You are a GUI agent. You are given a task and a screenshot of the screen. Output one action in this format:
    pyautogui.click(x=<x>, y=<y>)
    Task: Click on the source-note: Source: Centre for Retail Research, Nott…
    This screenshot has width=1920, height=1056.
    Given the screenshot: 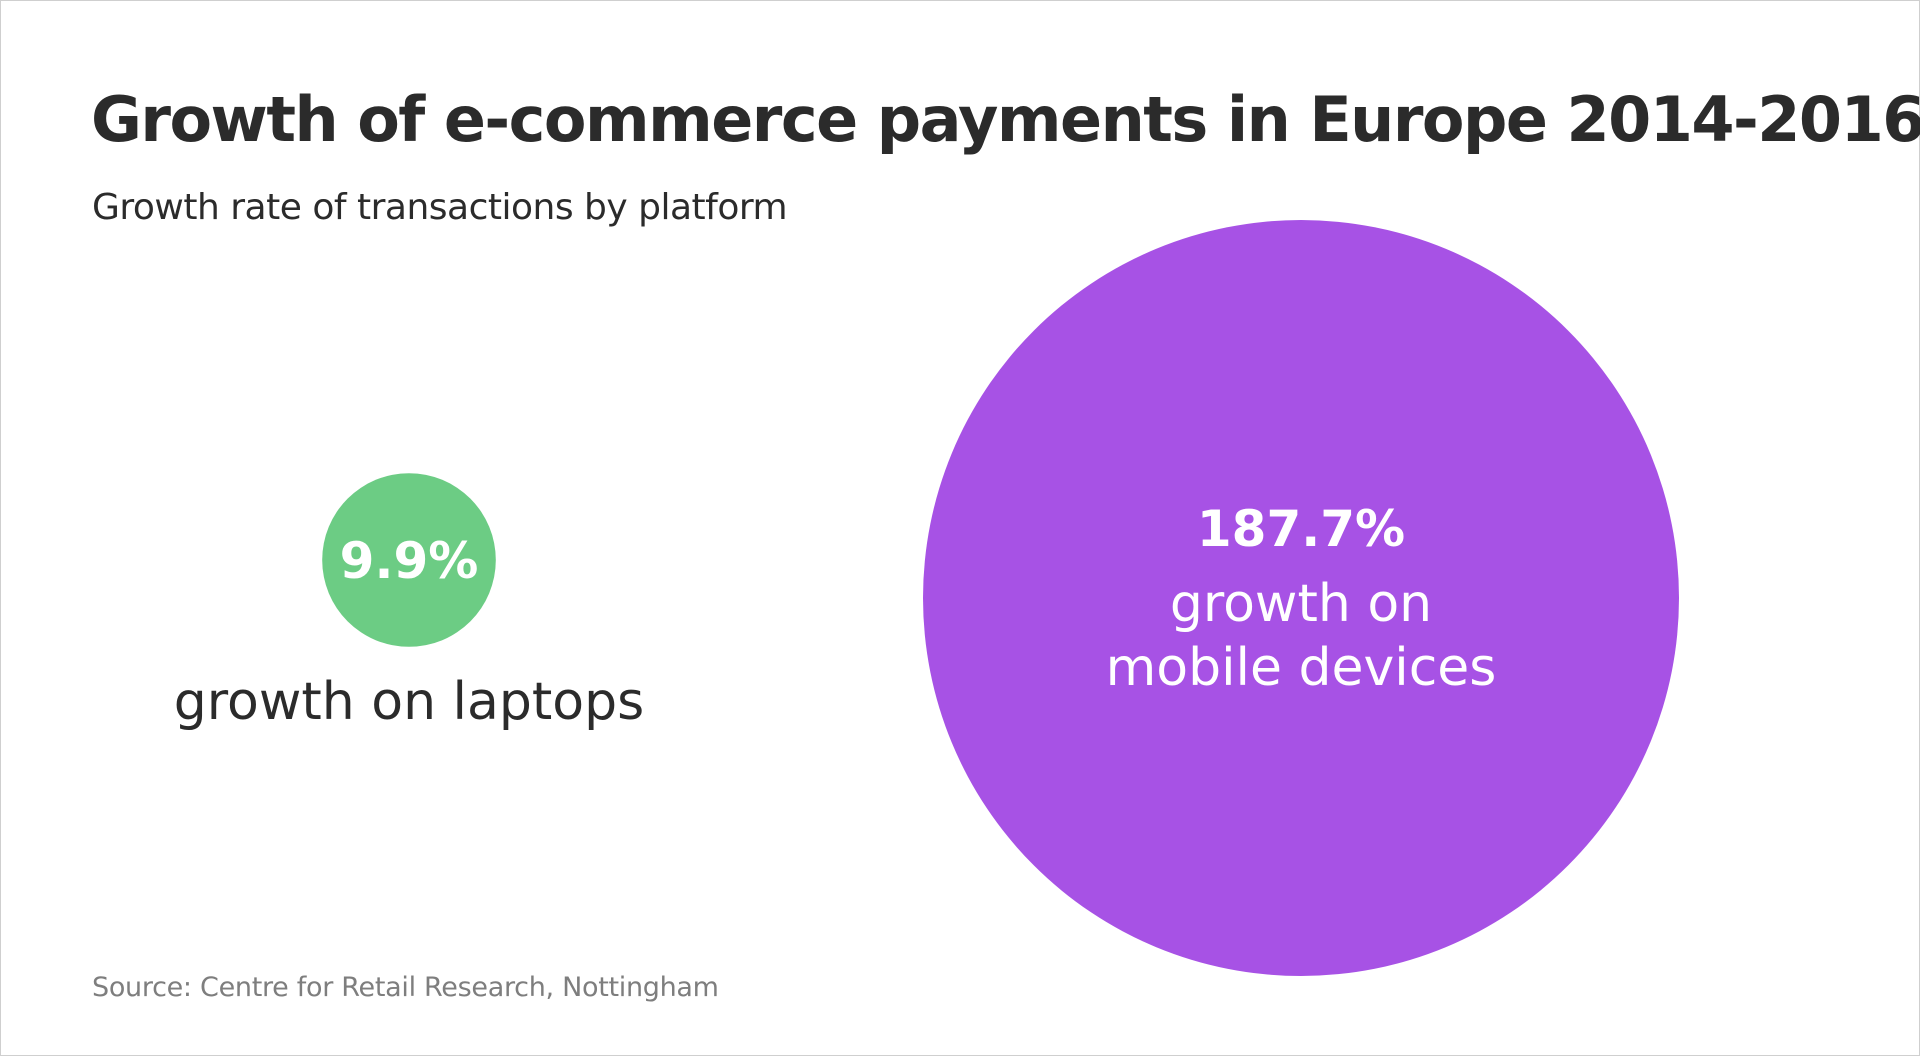 What is the action you would take?
    pyautogui.click(x=405, y=987)
    